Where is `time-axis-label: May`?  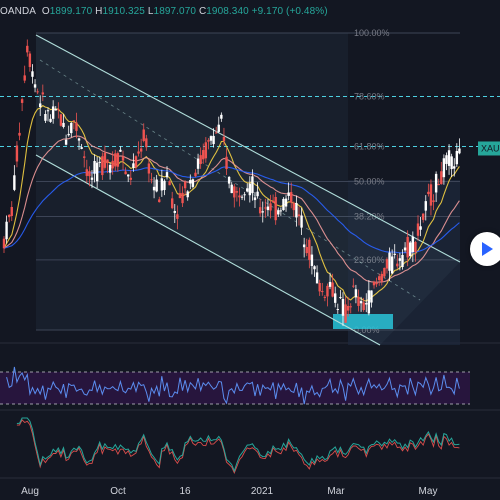
time-axis-label: May is located at coordinates (428, 491).